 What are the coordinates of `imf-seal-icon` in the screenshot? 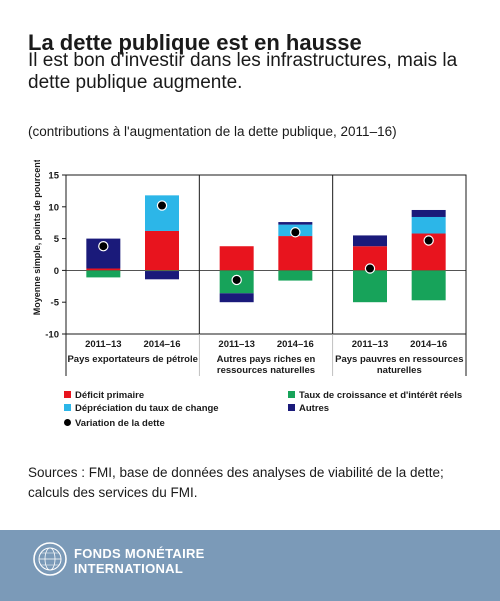 It's located at (50, 559).